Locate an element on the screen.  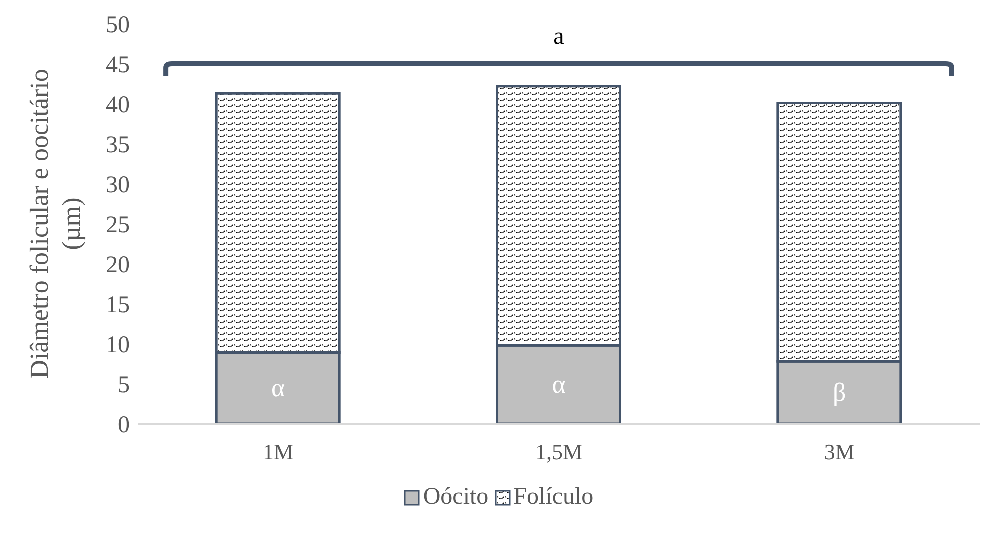
y-tick-label: 10 is located at coordinates (118, 345).